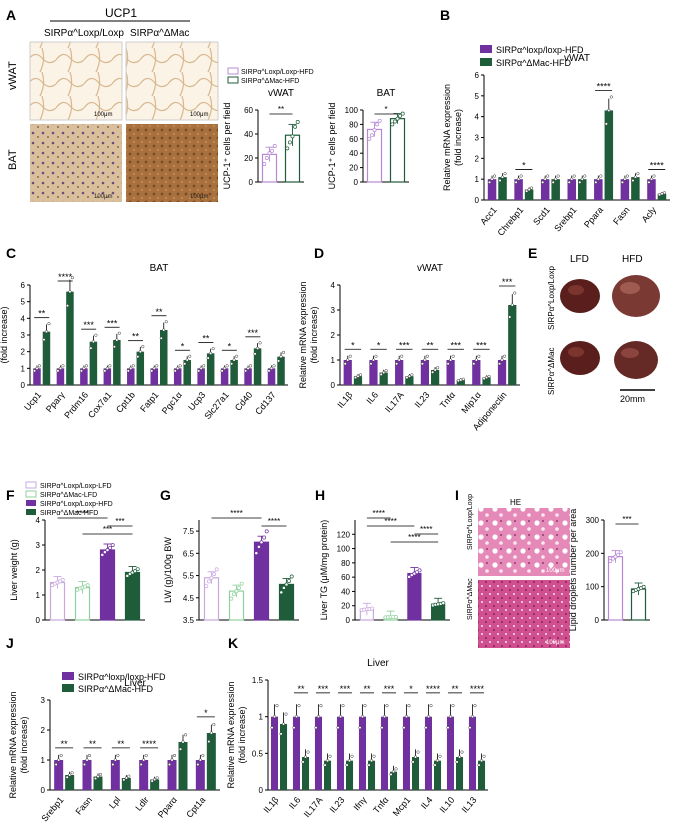  What do you see at coordinates (345, 577) in the screenshot?
I see `y-tick-label: 60` at bounding box center [345, 577].